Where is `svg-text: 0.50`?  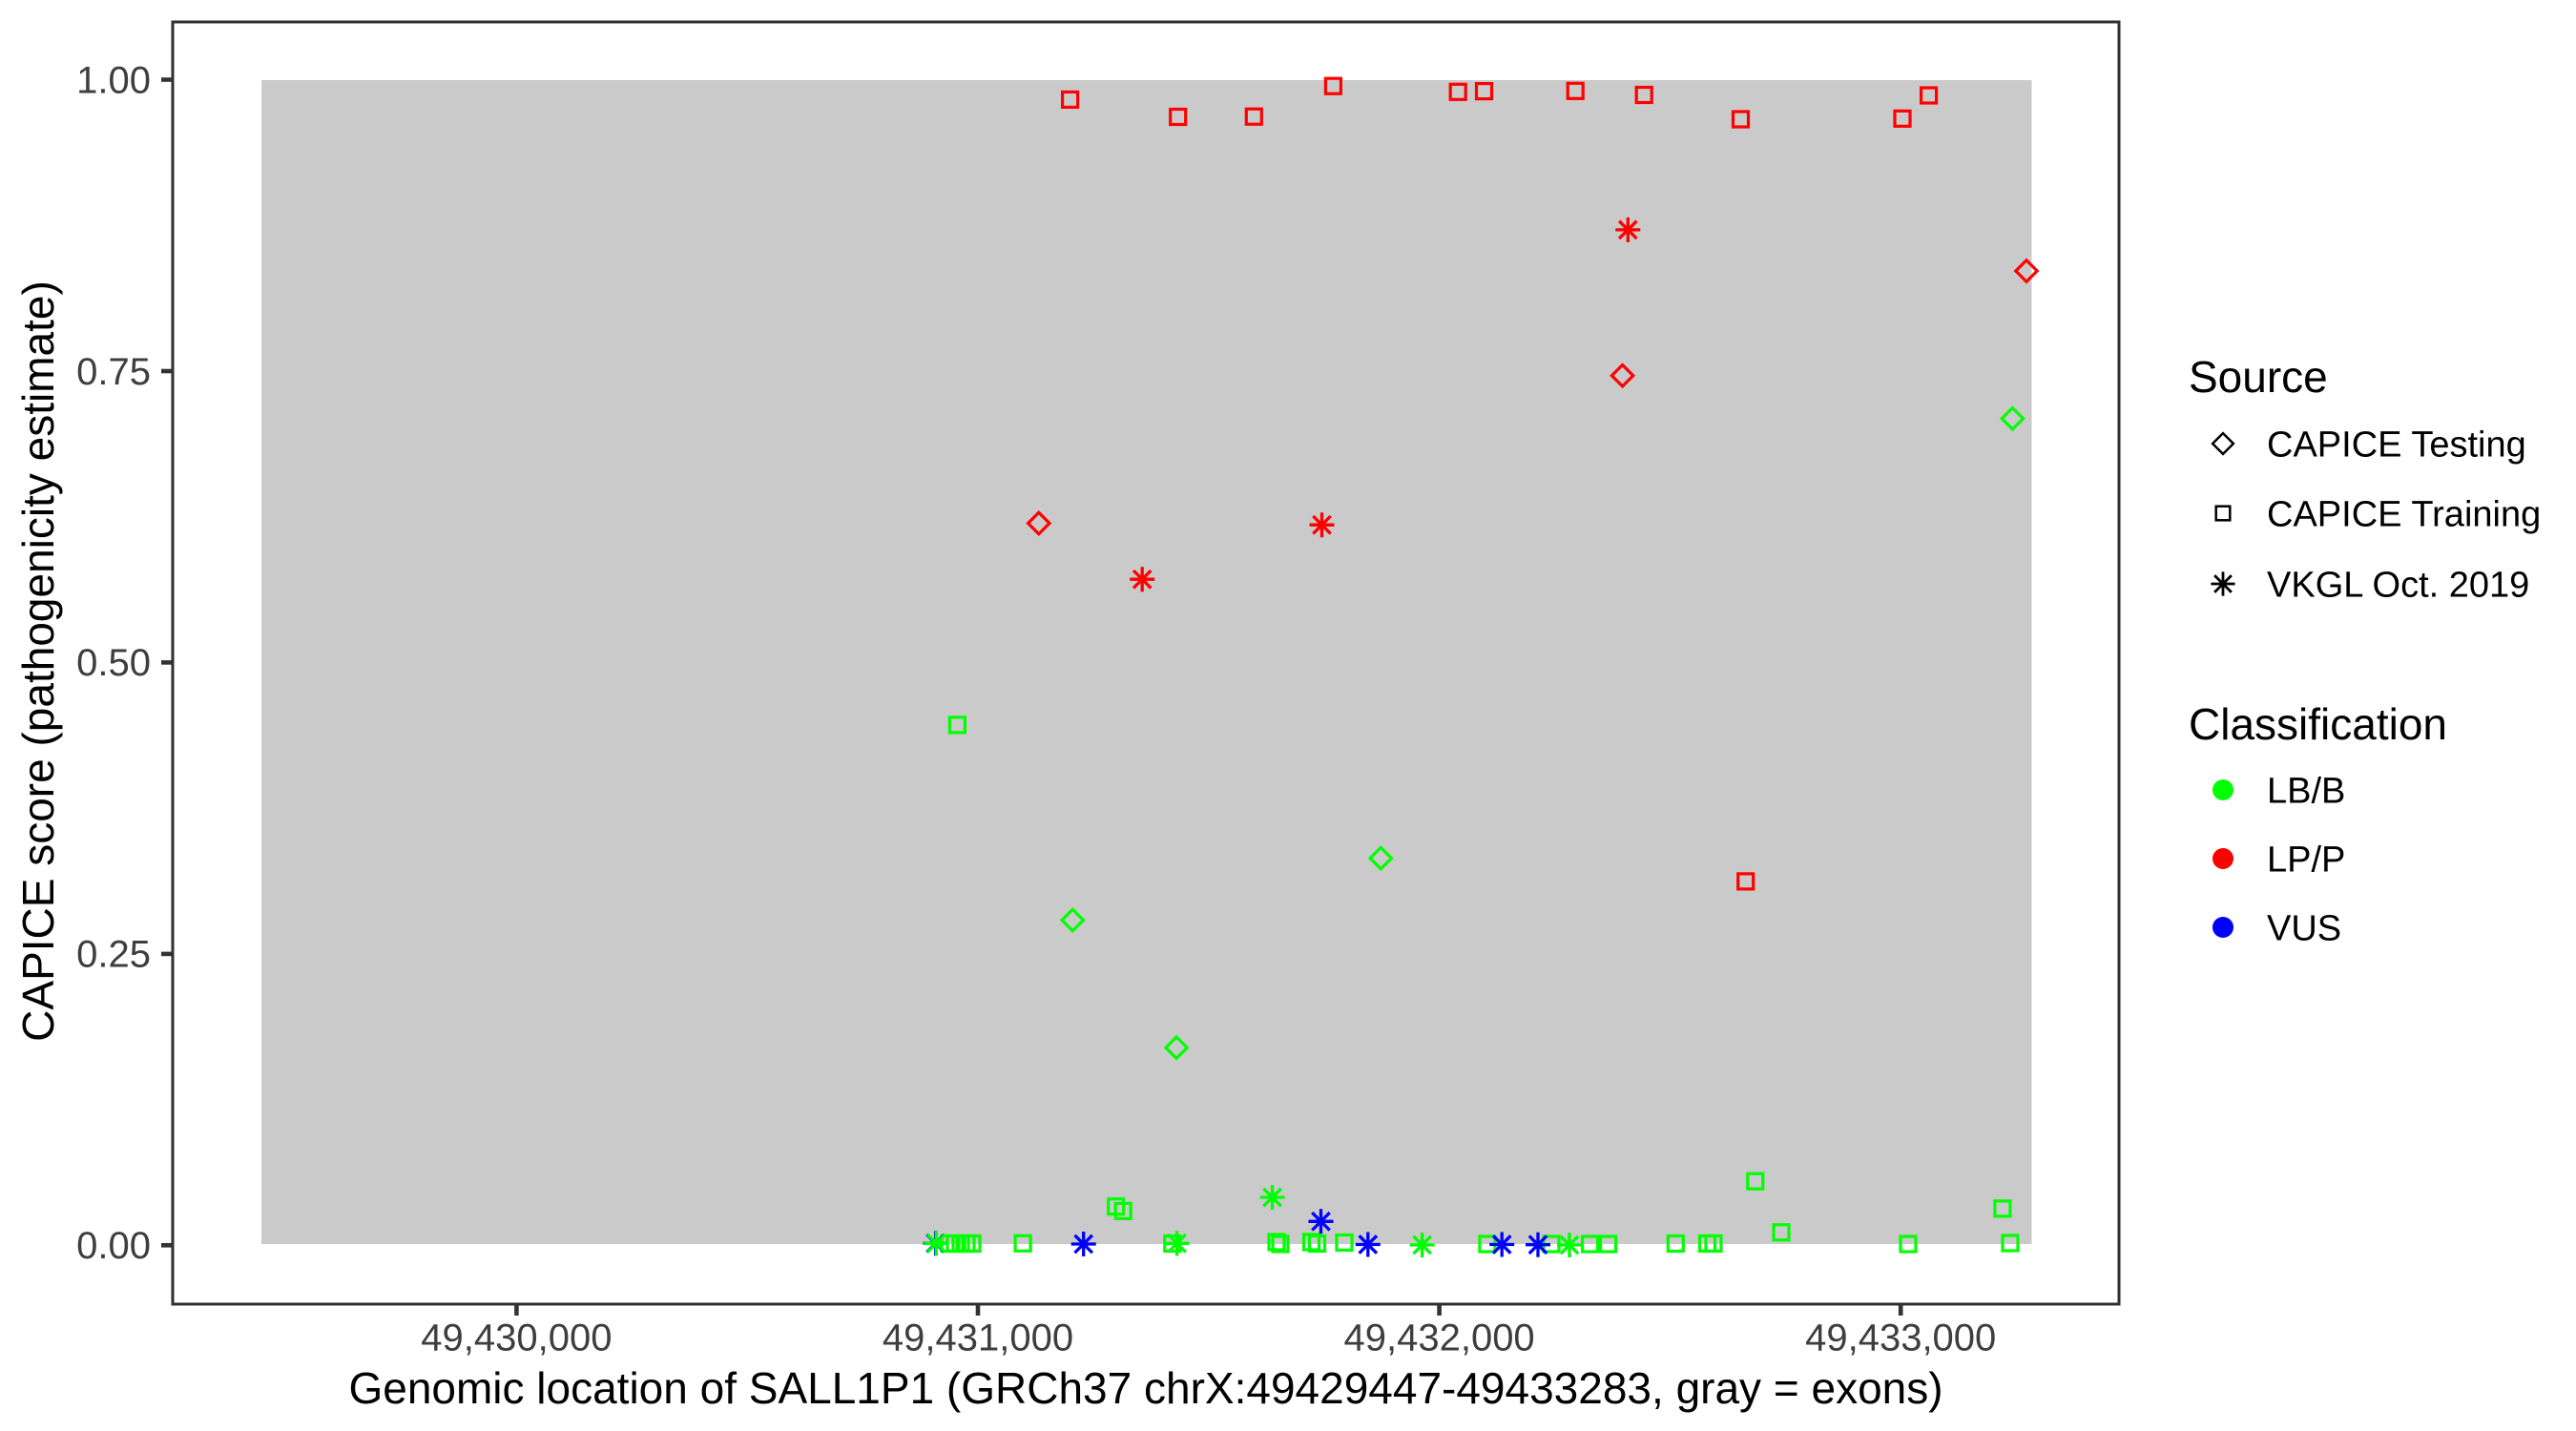 svg-text: 0.50 is located at coordinates (113, 663).